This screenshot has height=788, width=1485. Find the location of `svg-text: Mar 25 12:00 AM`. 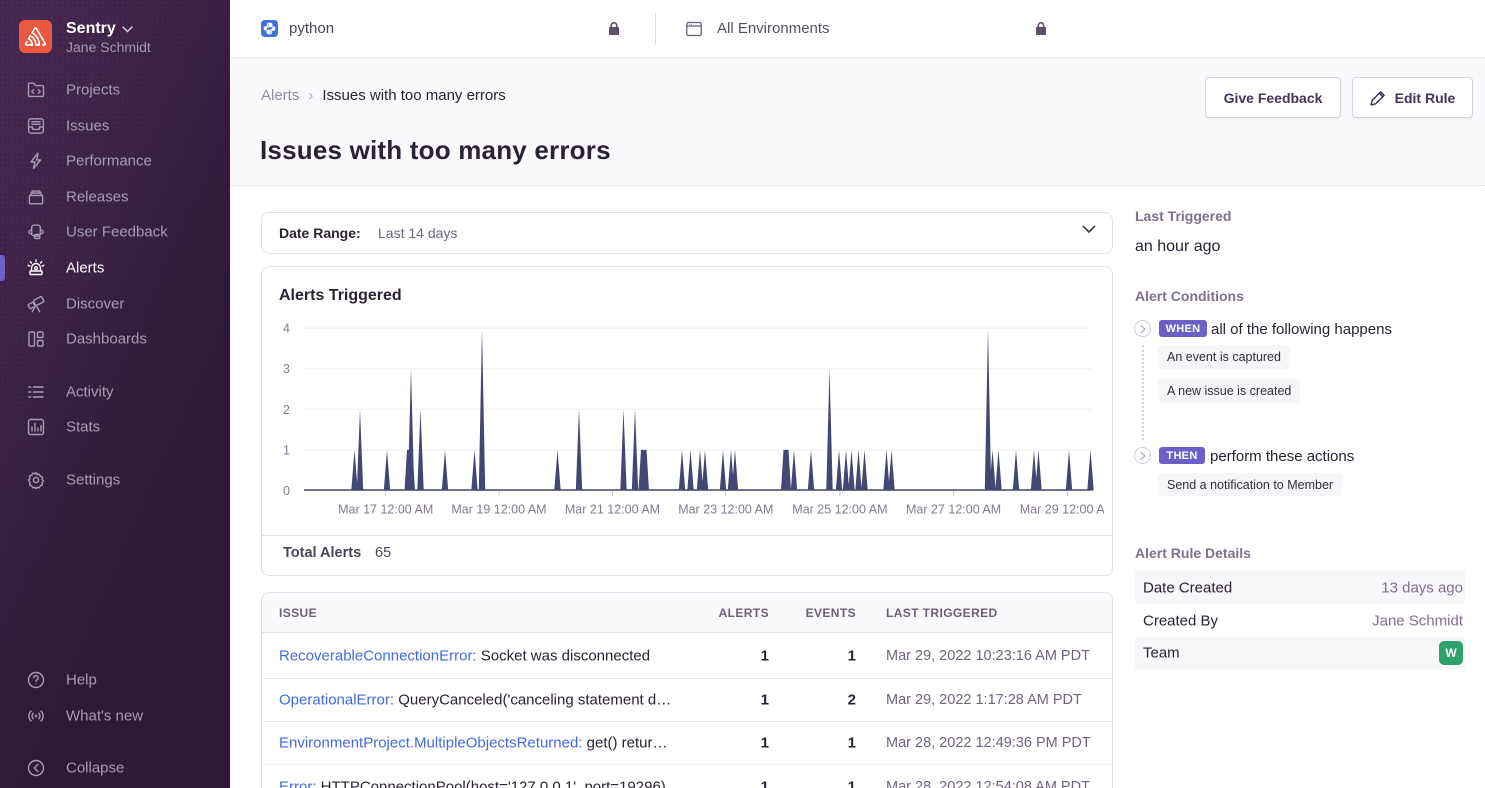

svg-text: Mar 25 12:00 AM is located at coordinates (839, 510).